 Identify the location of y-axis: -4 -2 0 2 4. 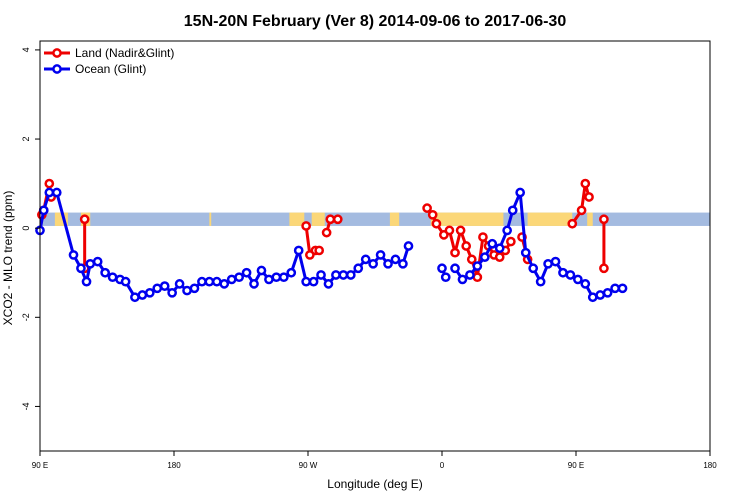
(30, 228).